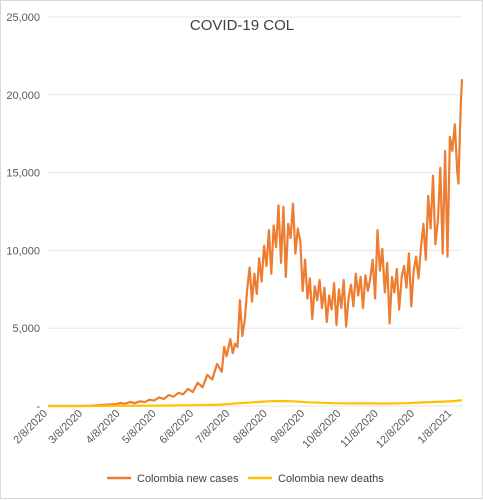  I want to click on x-tick-label: 5/8/2020, so click(139, 427).